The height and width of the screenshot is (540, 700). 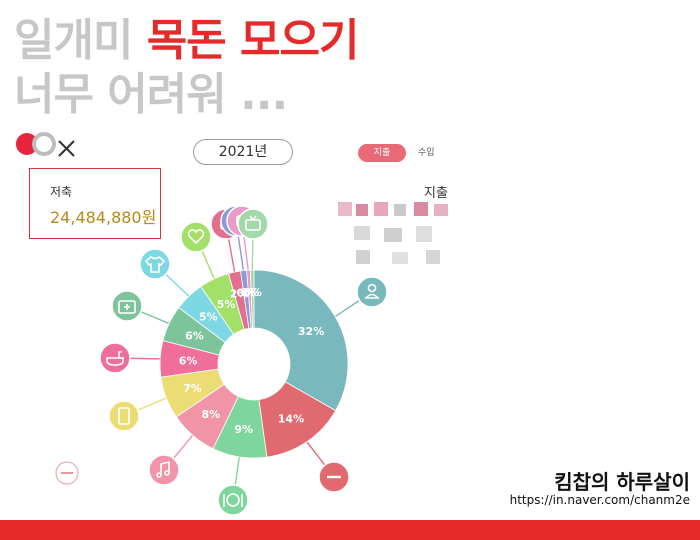 What do you see at coordinates (291, 419) in the screenshot?
I see `slice-percent-label: 14%` at bounding box center [291, 419].